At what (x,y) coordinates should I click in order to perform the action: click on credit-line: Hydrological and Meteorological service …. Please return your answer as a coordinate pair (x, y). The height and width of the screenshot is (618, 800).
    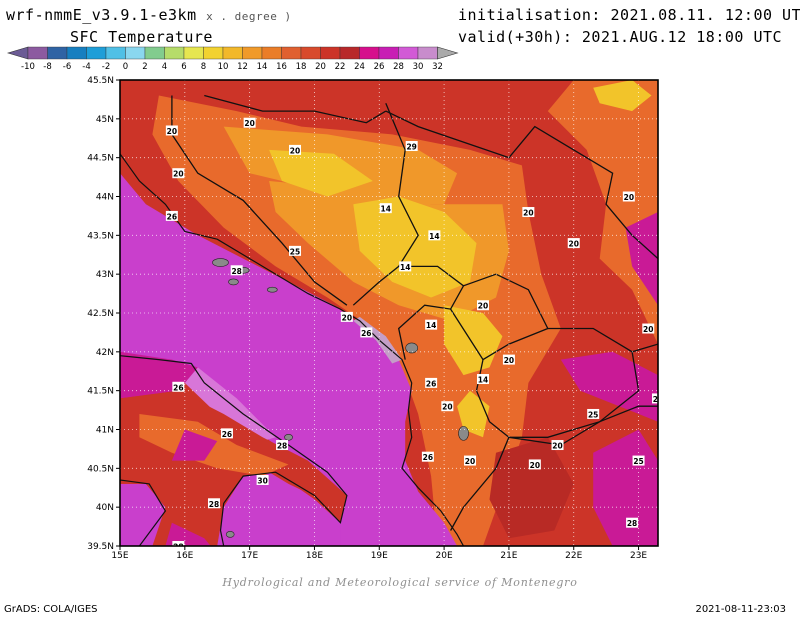
    Looking at the image, I should click on (400, 582).